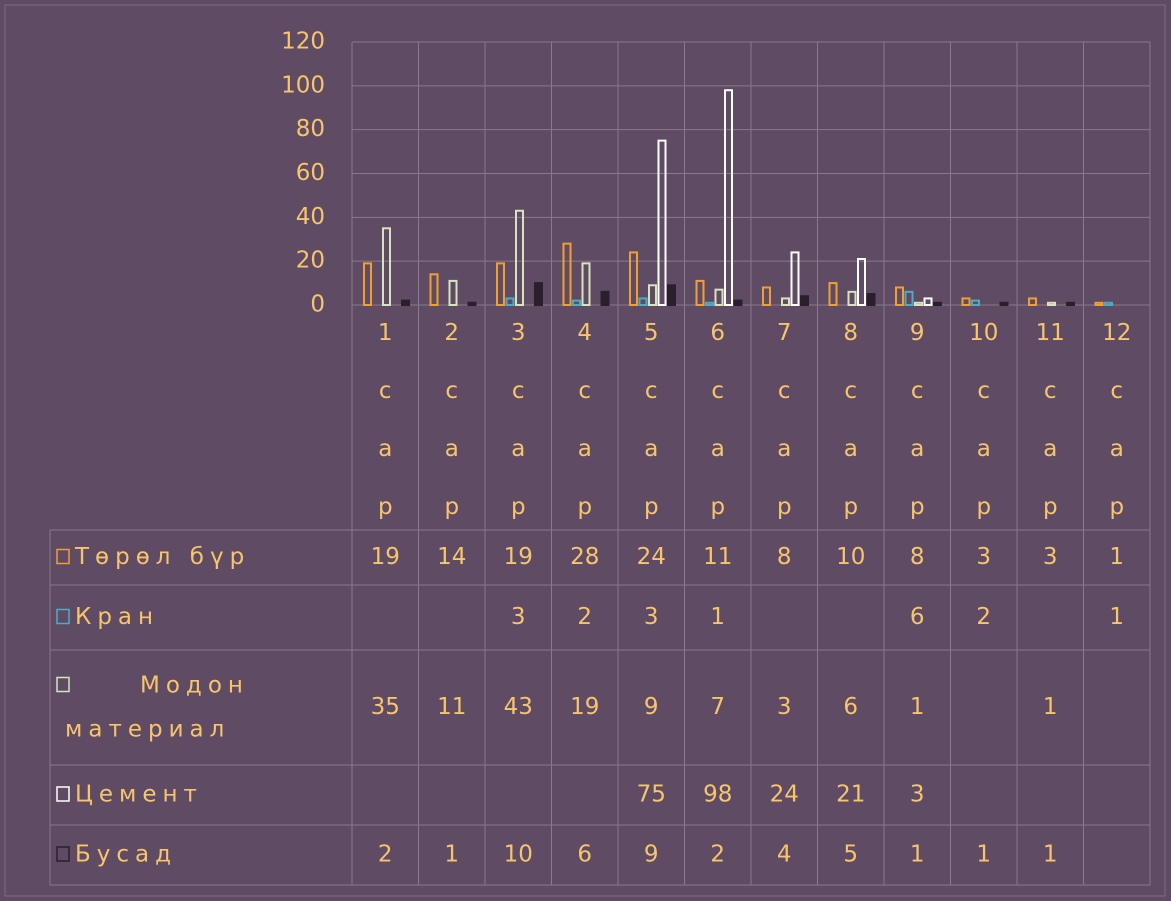 The width and height of the screenshot is (1171, 901). I want to click on label-line: 9, so click(917, 333).